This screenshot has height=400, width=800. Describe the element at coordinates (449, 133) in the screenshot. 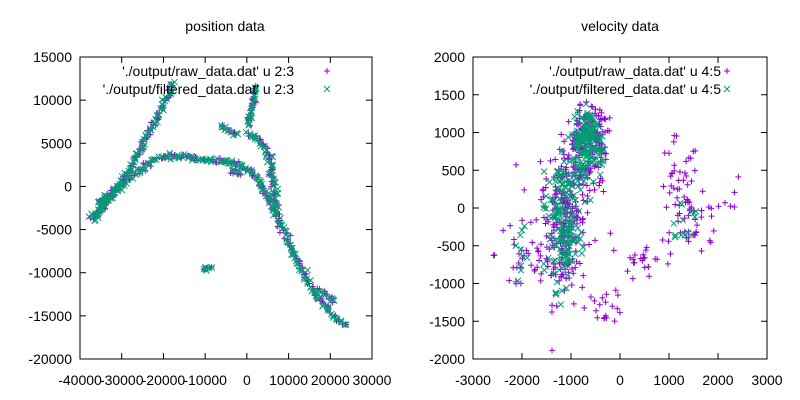

I see `y-tick-label: 1000` at that location.